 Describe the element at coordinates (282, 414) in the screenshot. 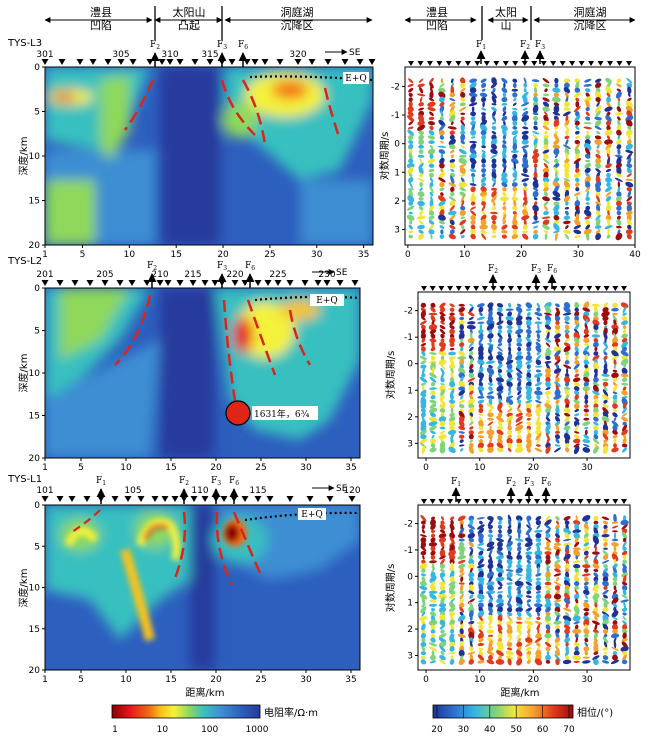

I see `earthquake-label: 1631年，6¾` at that location.